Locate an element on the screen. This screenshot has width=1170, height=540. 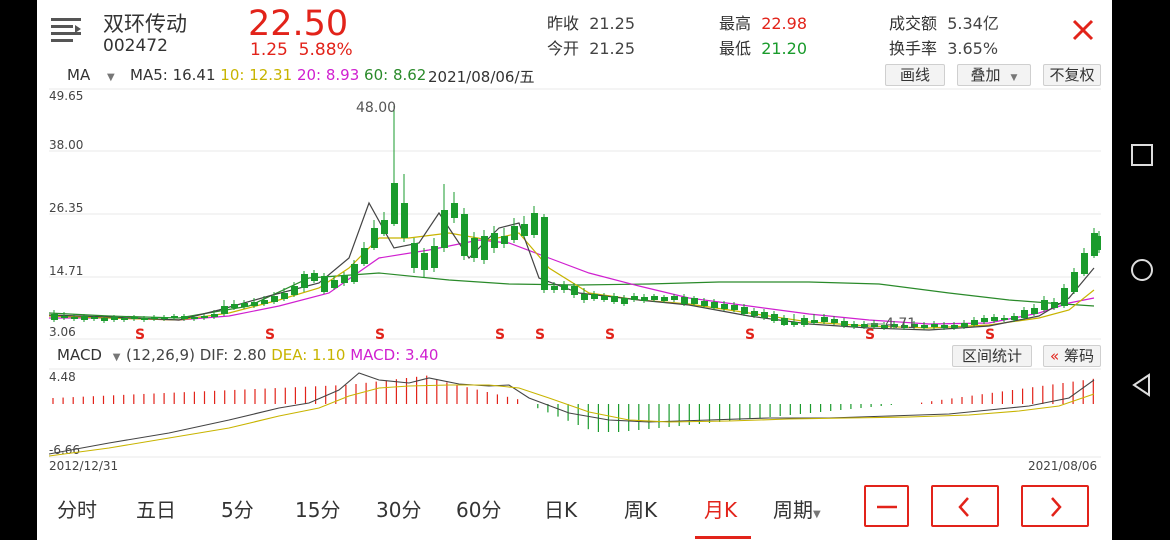
macd-indicator-select: MACD ▼ is located at coordinates (89, 355).